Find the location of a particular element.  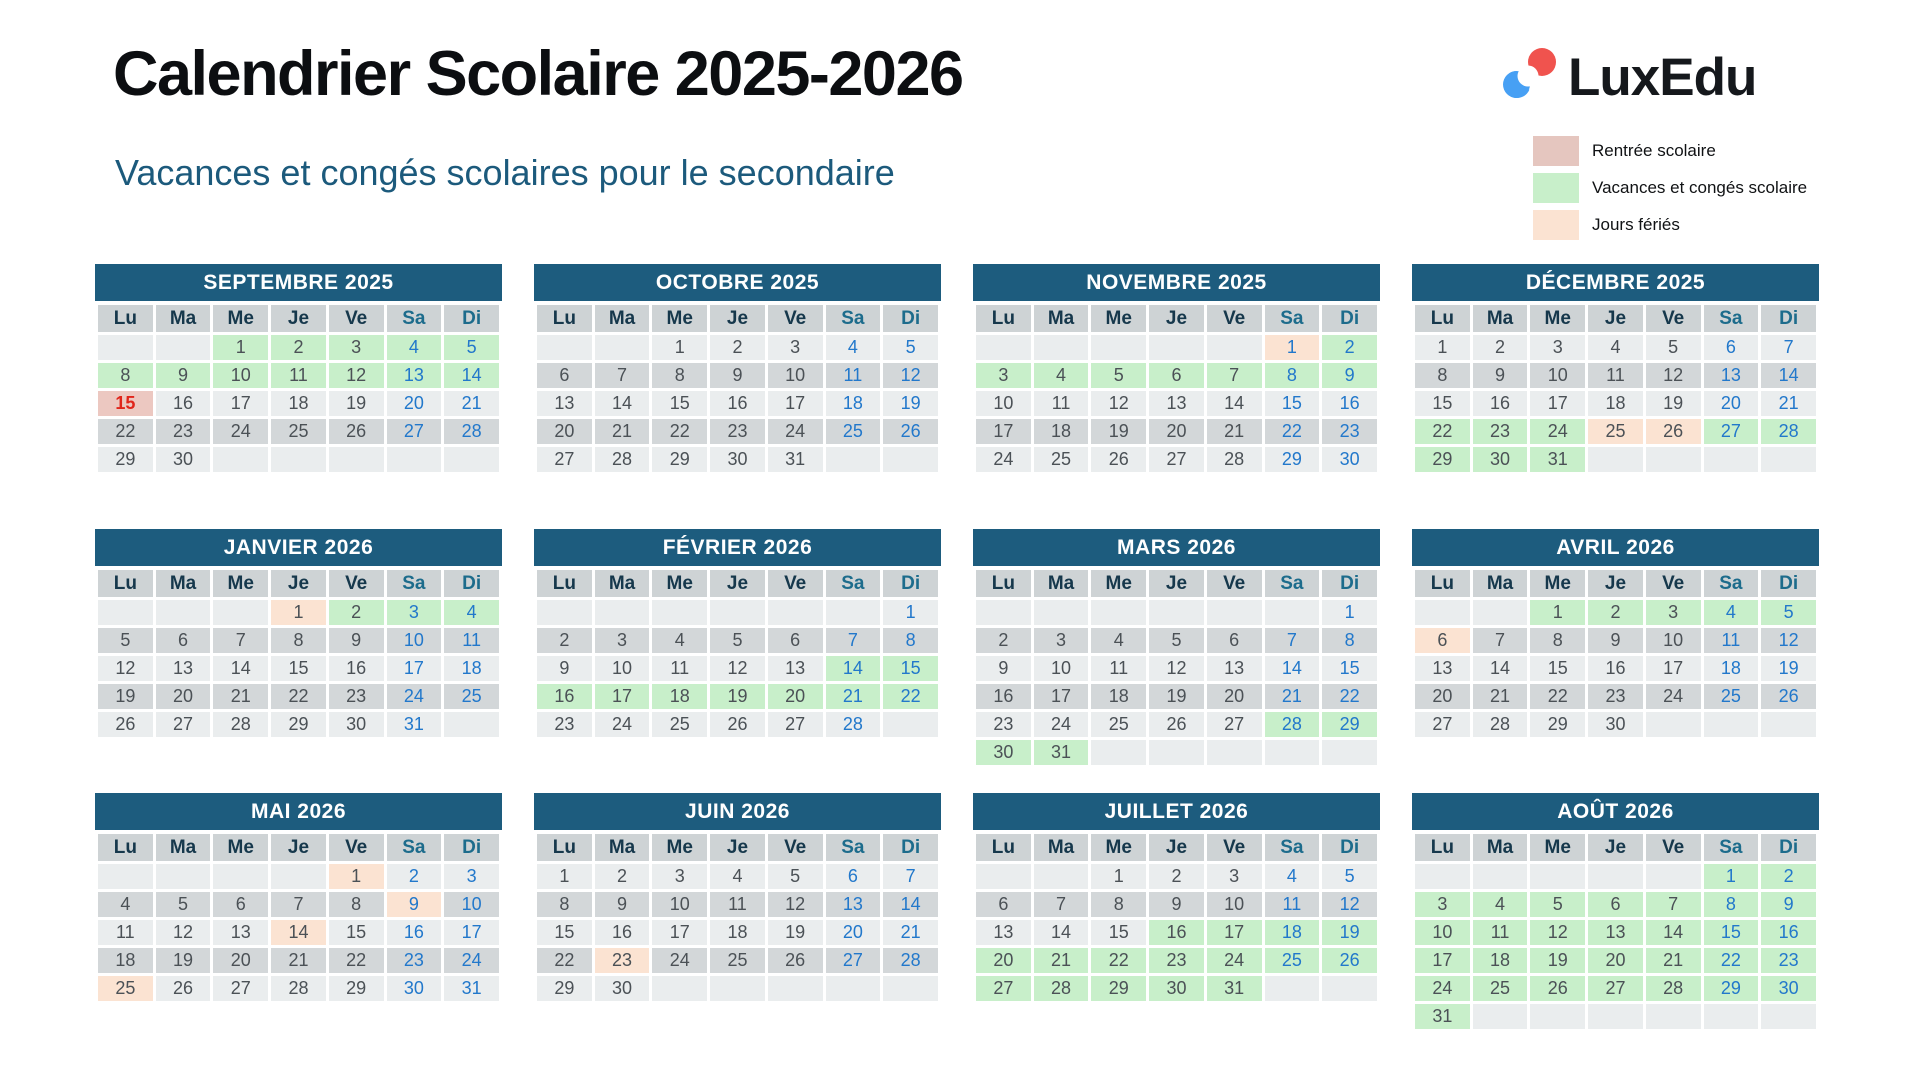

week-row: 8 9 10 11 12 13 14 is located at coordinates (737, 904).